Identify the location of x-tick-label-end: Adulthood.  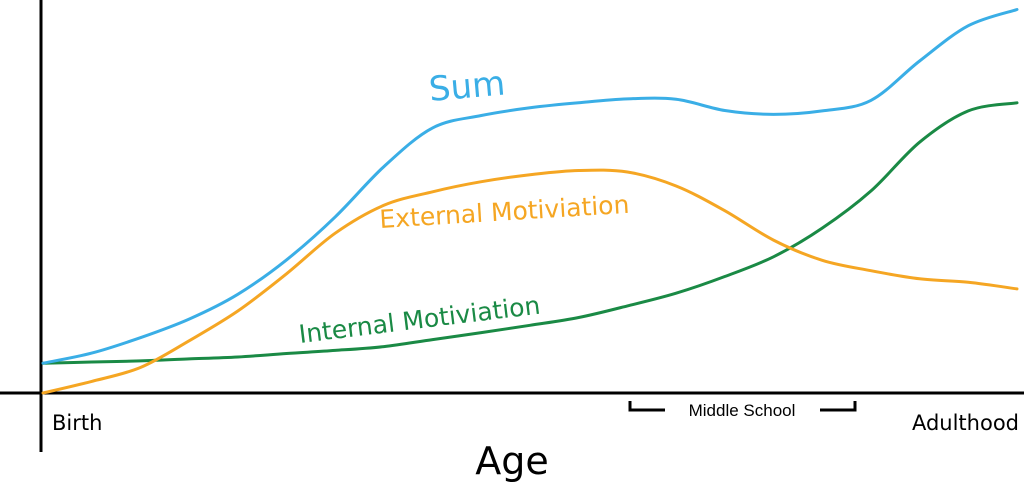
(965, 423).